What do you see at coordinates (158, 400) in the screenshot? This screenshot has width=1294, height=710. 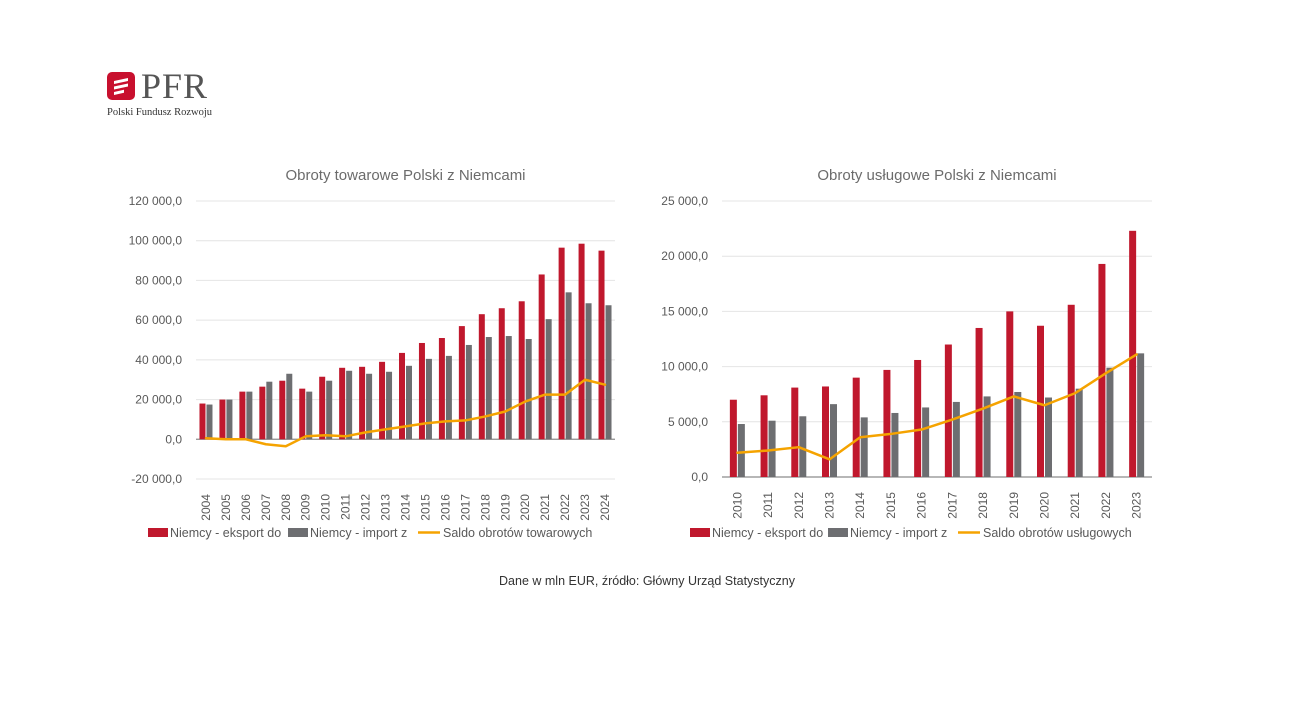 I see `y-tick-label: 20 000,0` at bounding box center [158, 400].